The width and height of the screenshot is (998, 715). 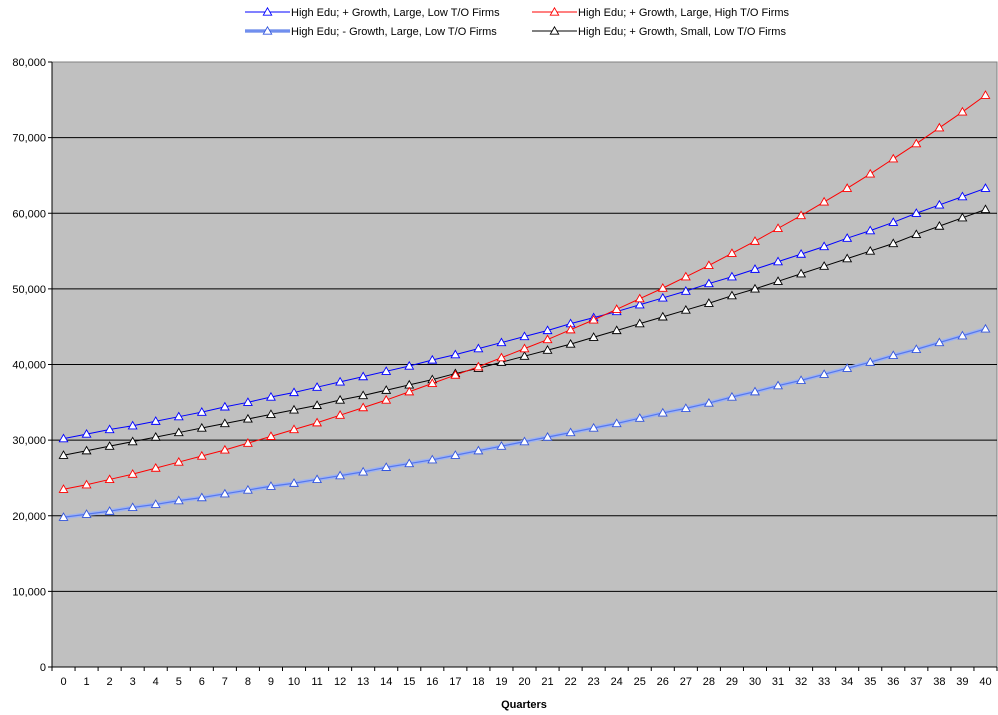 I want to click on x-tick-label: 11, so click(x=316, y=682).